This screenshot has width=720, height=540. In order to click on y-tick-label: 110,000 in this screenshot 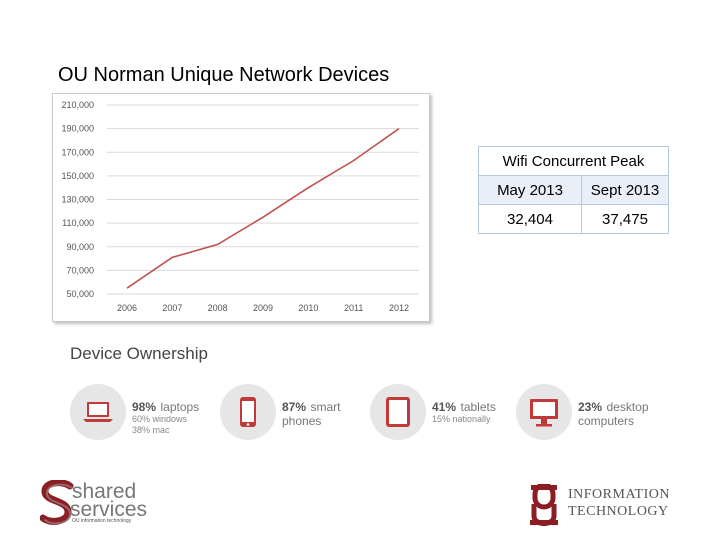, I will do `click(78, 223)`.